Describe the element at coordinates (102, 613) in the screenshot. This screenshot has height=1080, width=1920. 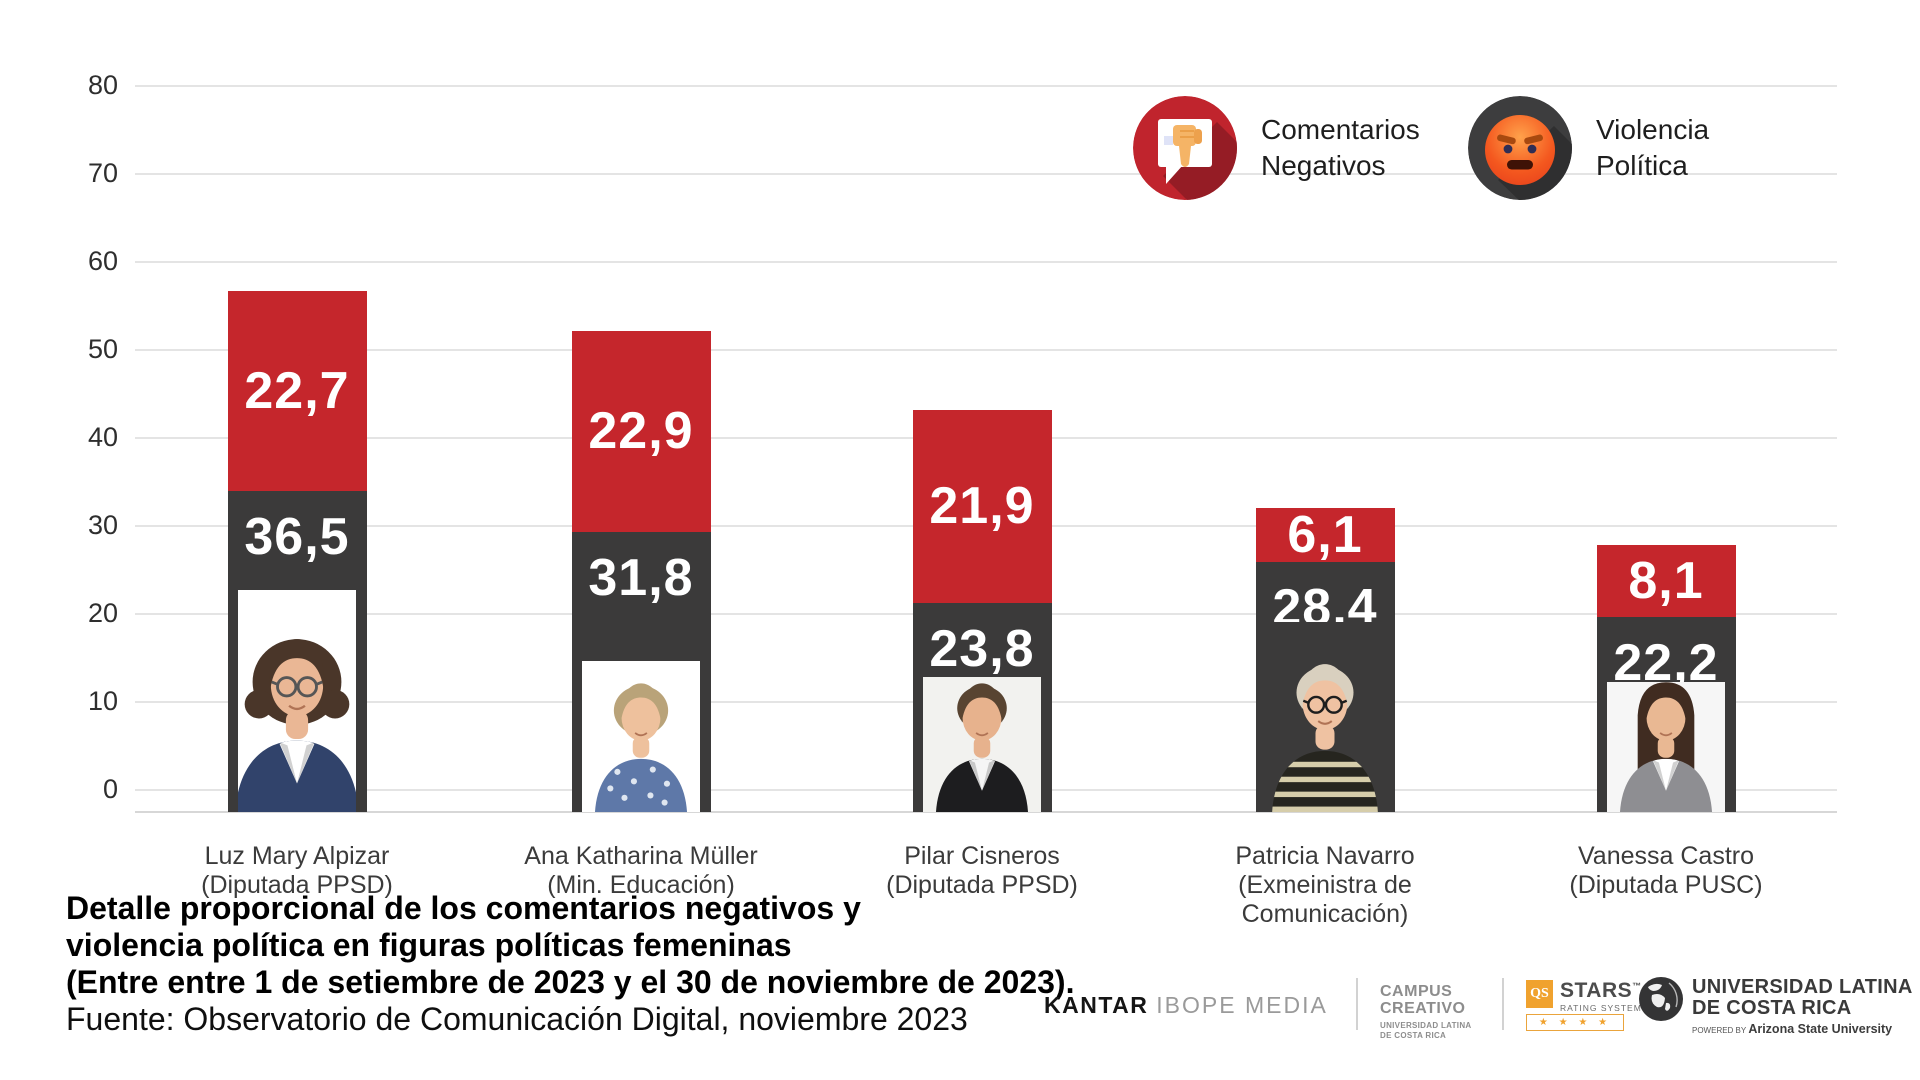
I see `y-axis-tick-20: 20` at that location.